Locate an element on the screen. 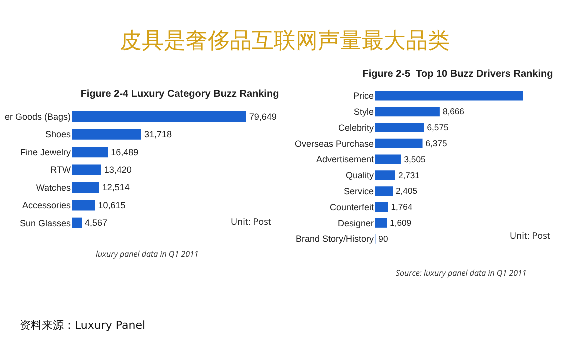  data-label: 1,609 is located at coordinates (401, 223).